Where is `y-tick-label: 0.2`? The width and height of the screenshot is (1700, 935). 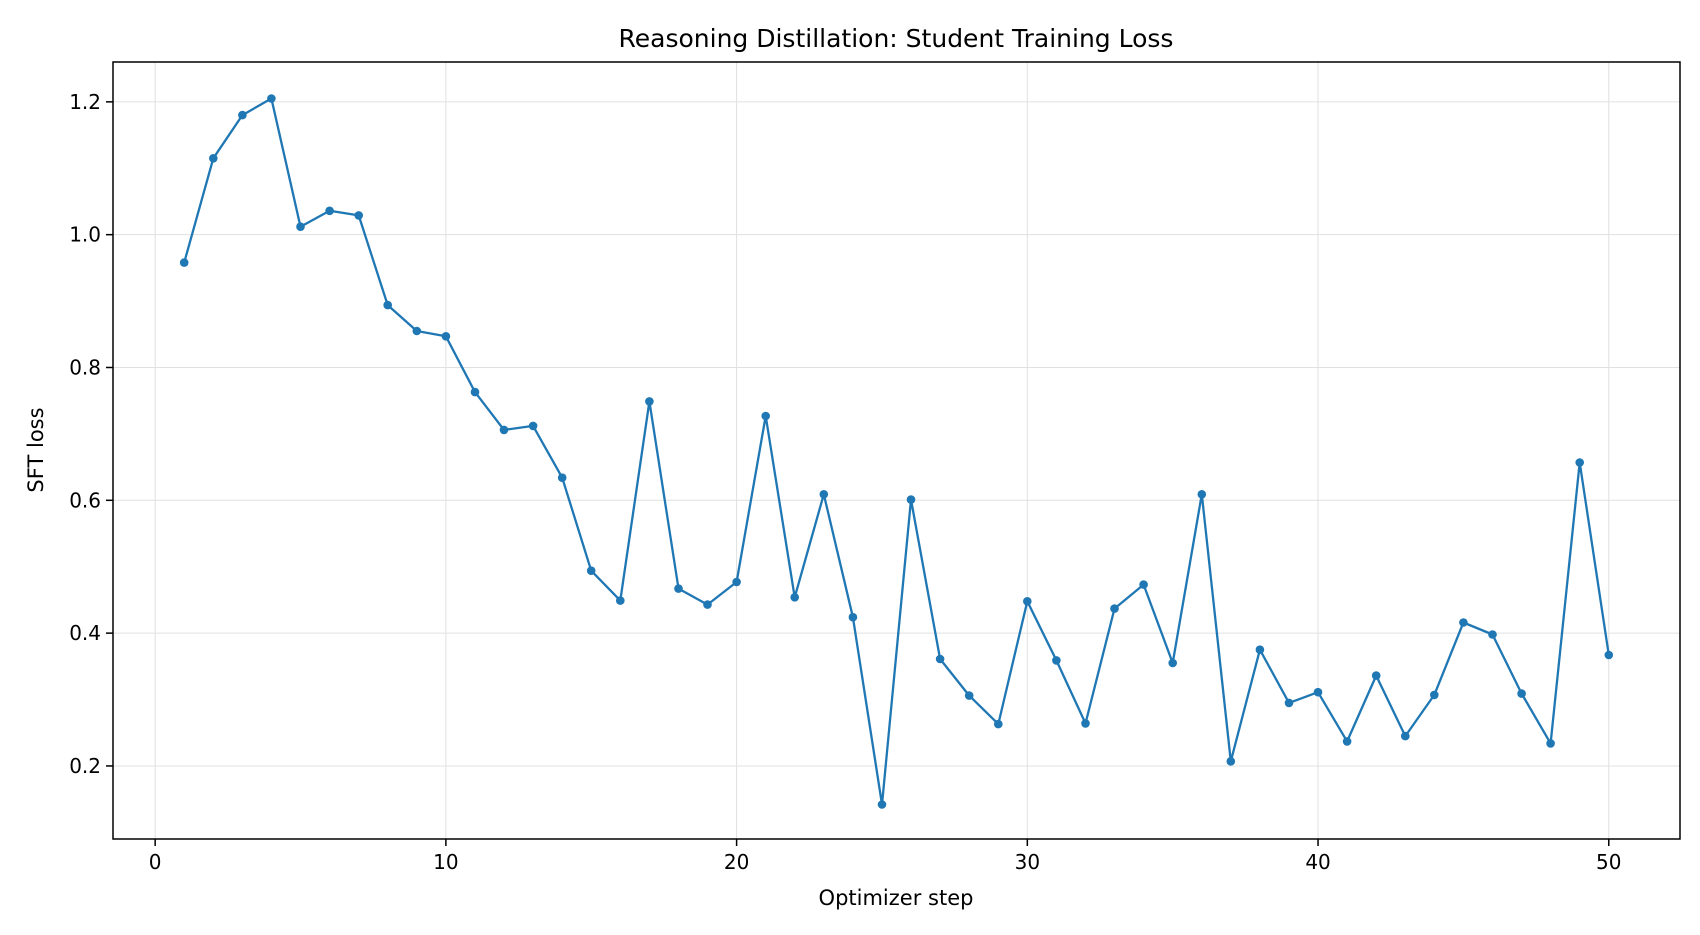
y-tick-label: 0.2 is located at coordinates (85, 766).